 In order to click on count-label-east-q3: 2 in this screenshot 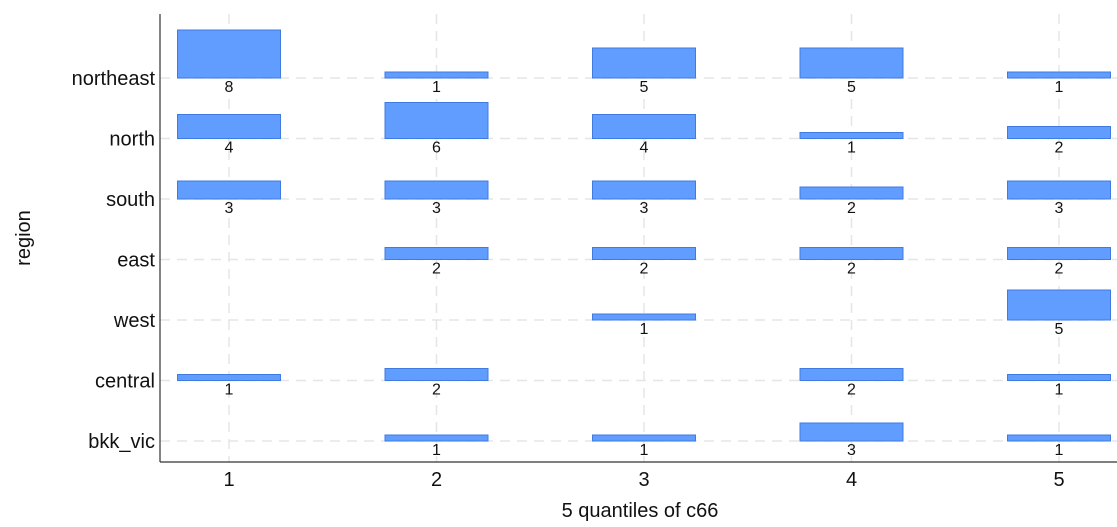, I will do `click(644, 269)`.